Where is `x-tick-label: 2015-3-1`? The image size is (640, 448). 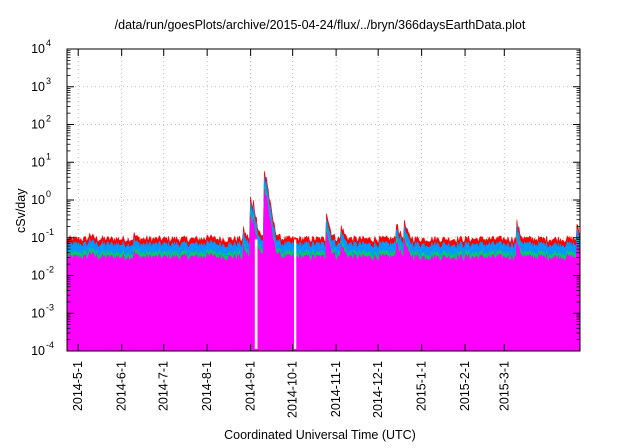 x-tick-label: 2015-3-1 is located at coordinates (504, 386).